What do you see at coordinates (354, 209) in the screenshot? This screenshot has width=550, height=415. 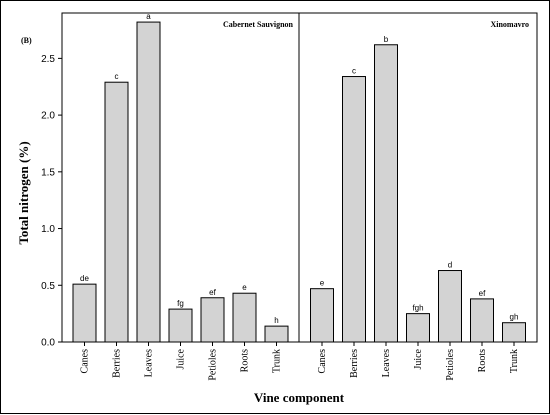 I see `bar-1-berries` at bounding box center [354, 209].